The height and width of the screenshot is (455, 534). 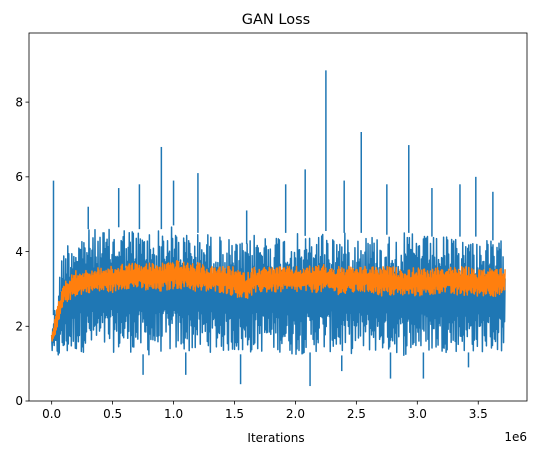 What do you see at coordinates (19, 326) in the screenshot?
I see `y-tick-label: 2` at bounding box center [19, 326].